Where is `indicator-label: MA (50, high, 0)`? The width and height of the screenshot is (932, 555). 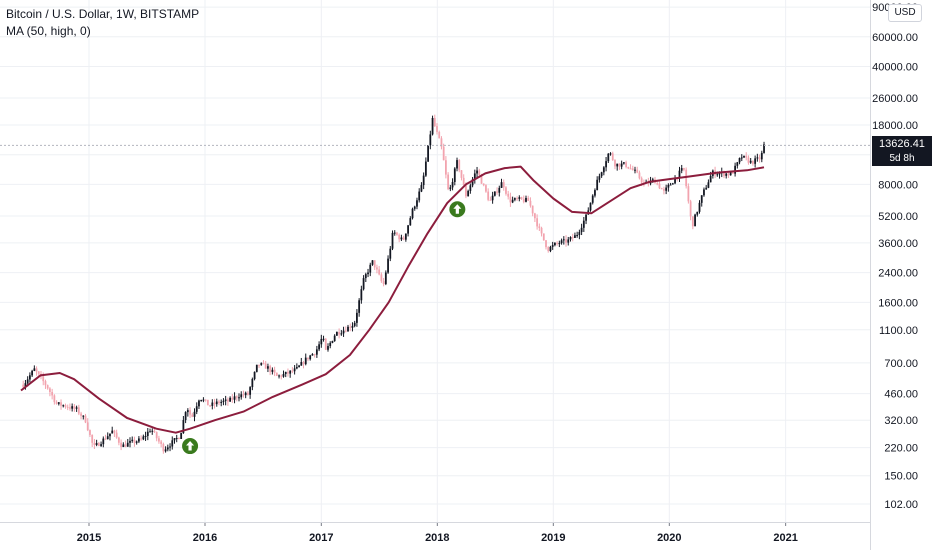 indicator-label: MA (50, high, 0) is located at coordinates (48, 31).